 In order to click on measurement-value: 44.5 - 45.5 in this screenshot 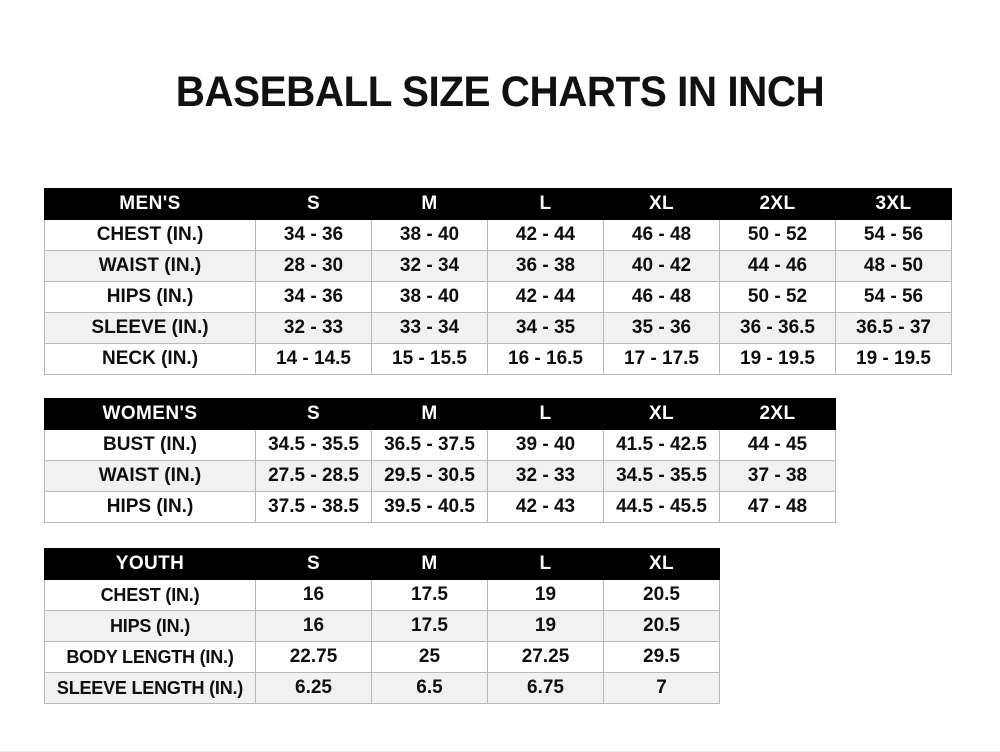, I will do `click(661, 507)`.